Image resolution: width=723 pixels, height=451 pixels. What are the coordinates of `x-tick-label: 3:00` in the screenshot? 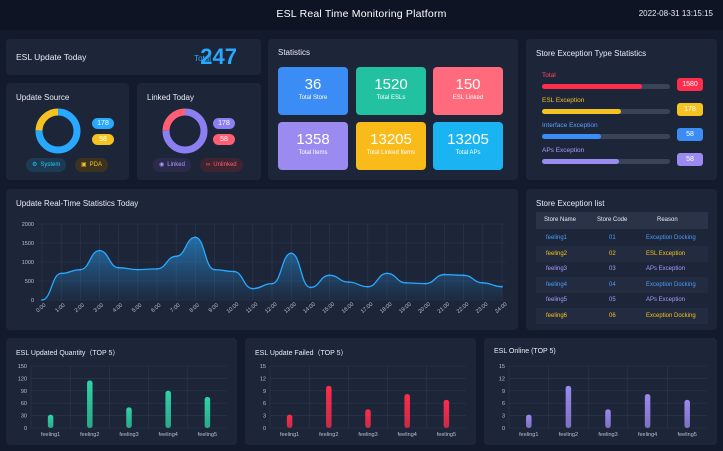 It's located at (99, 307).